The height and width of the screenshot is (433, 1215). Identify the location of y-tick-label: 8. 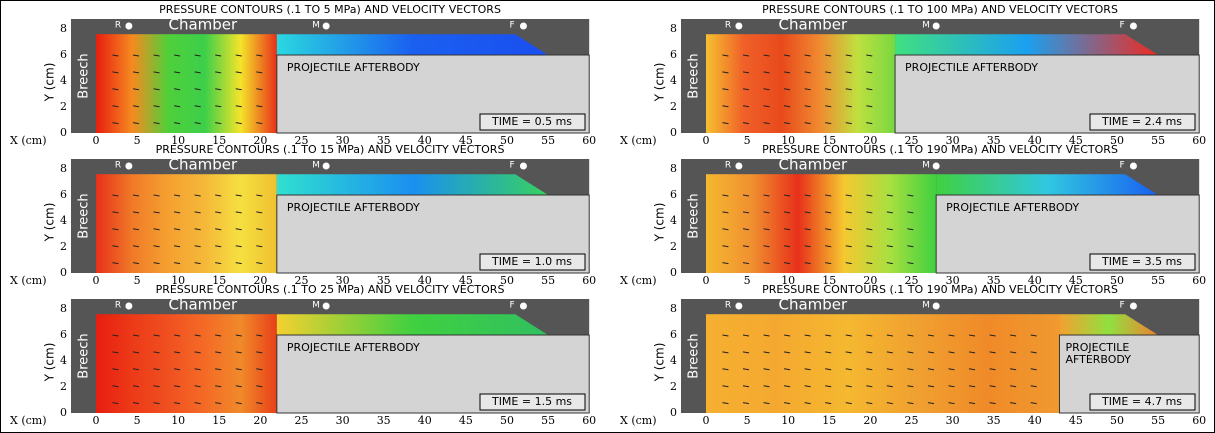
(63, 168).